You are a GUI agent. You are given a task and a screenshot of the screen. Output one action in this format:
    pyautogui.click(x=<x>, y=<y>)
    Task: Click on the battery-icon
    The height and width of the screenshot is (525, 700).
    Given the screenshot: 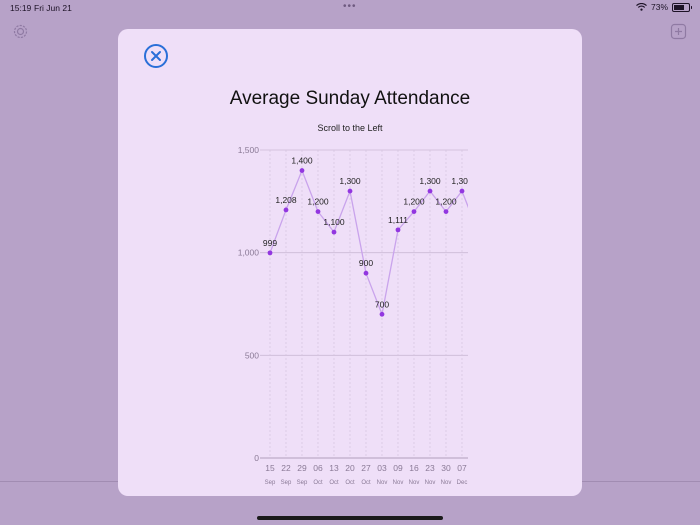 What is the action you would take?
    pyautogui.click(x=682, y=7)
    